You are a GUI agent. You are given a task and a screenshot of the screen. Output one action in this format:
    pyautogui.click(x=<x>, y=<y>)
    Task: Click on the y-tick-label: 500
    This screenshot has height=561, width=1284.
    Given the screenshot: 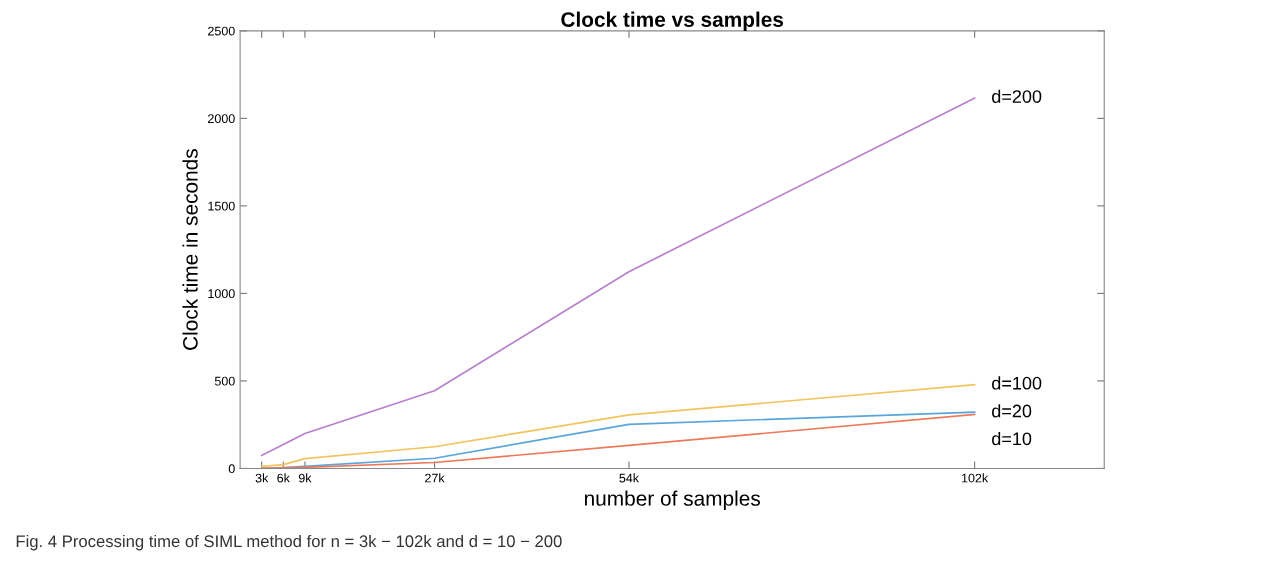 What is the action you would take?
    pyautogui.click(x=224, y=381)
    